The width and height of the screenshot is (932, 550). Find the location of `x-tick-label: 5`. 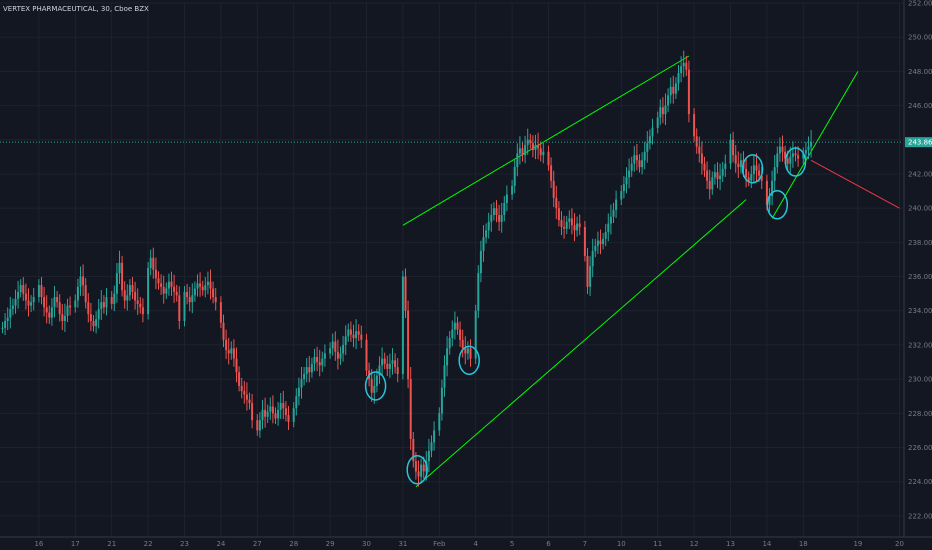

x-tick-label: 5 is located at coordinates (512, 544).